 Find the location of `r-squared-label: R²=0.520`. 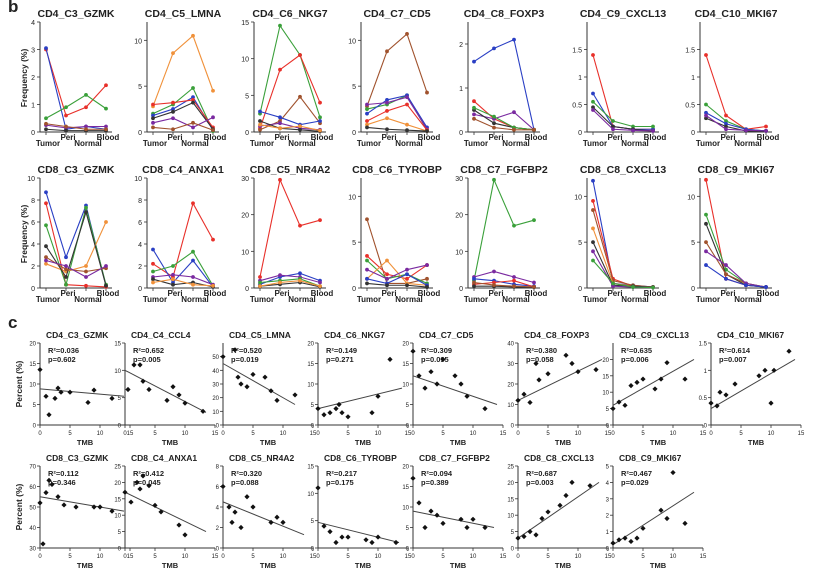

r-squared-label: R²=0.520 is located at coordinates (246, 350).